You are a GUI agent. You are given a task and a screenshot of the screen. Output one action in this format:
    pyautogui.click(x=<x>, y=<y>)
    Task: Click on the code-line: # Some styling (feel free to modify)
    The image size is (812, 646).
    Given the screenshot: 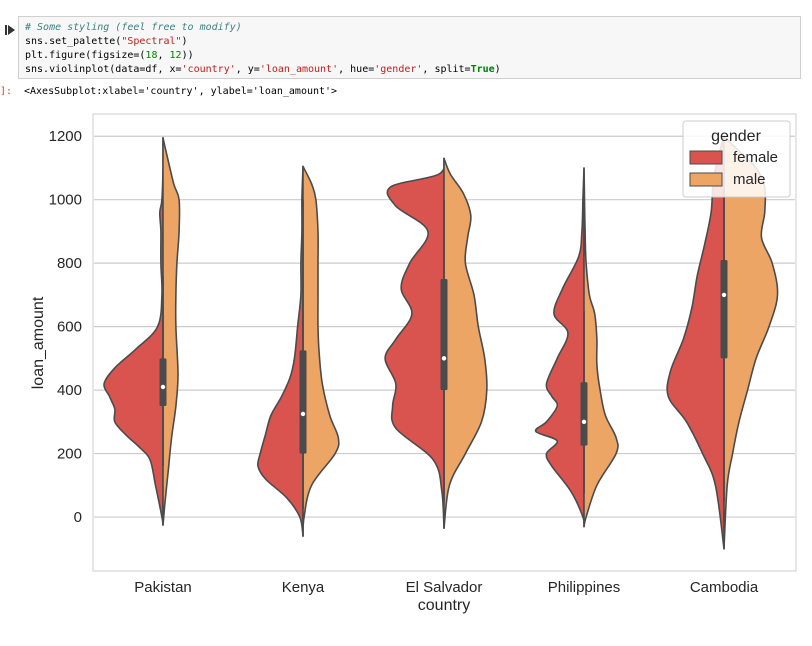 What is the action you would take?
    pyautogui.click(x=409, y=28)
    